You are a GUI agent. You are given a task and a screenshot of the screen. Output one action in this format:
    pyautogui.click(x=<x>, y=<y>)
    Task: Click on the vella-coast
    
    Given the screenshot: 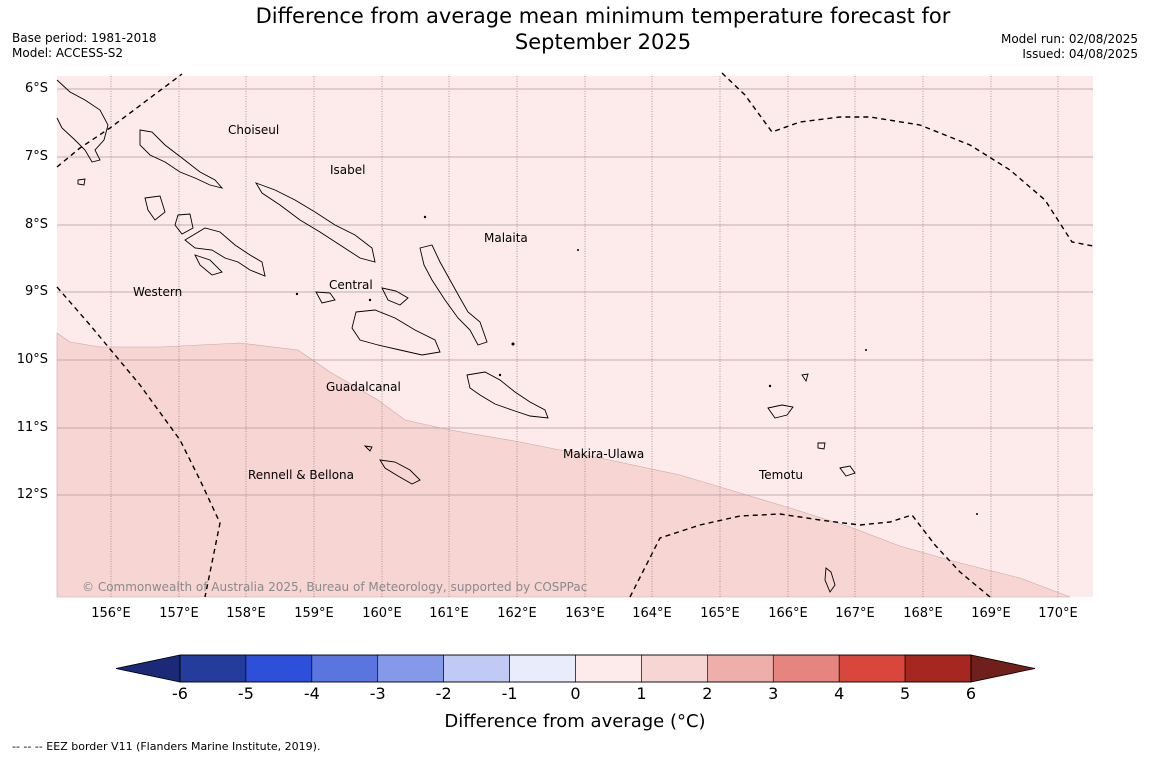 What is the action you would take?
    pyautogui.click(x=184, y=224)
    